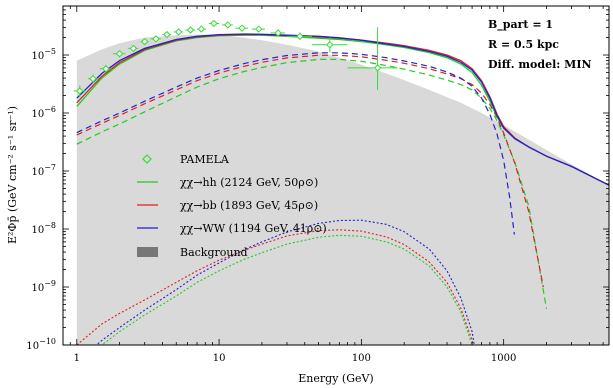 The height and width of the screenshot is (388, 613). Describe the element at coordinates (520, 25) in the screenshot. I see `annotation-bpart: B_part = 1` at that location.